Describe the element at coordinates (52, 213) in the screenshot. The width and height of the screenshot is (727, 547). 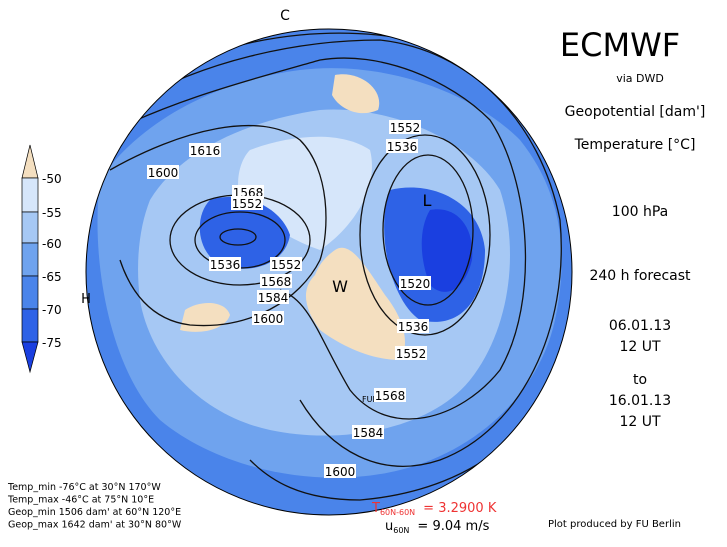
I see `legend-label: -55` at that location.